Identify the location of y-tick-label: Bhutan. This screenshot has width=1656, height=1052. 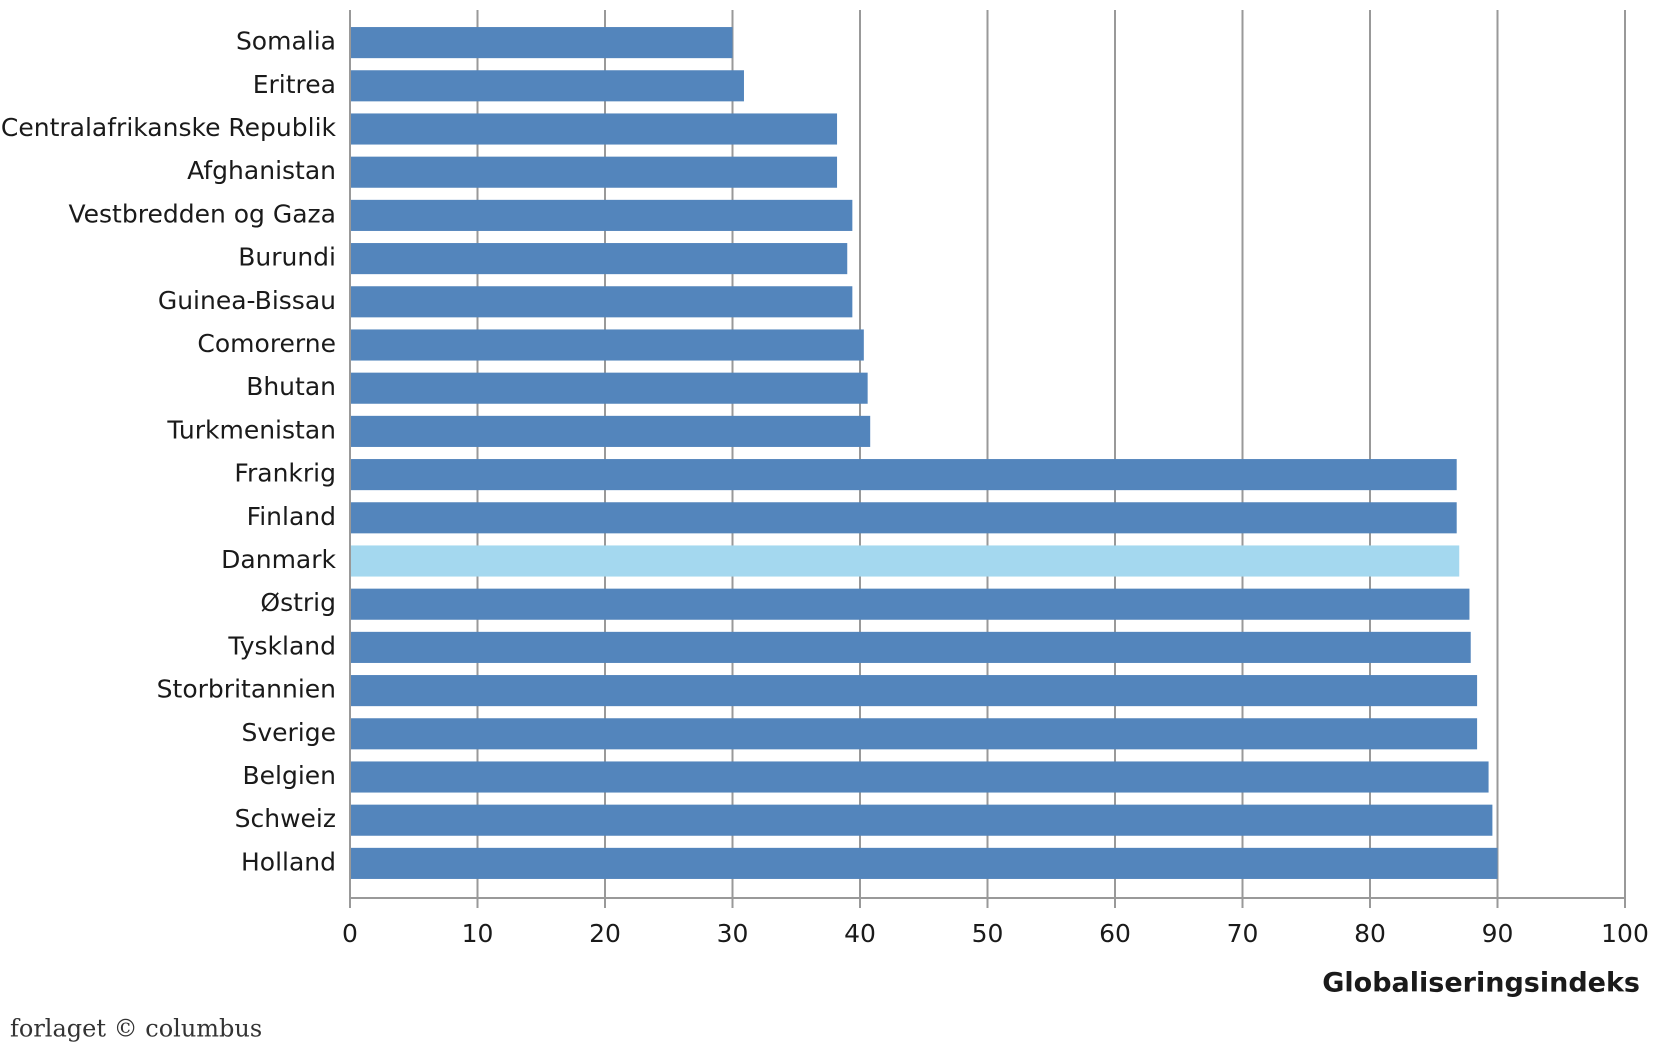
(291, 386).